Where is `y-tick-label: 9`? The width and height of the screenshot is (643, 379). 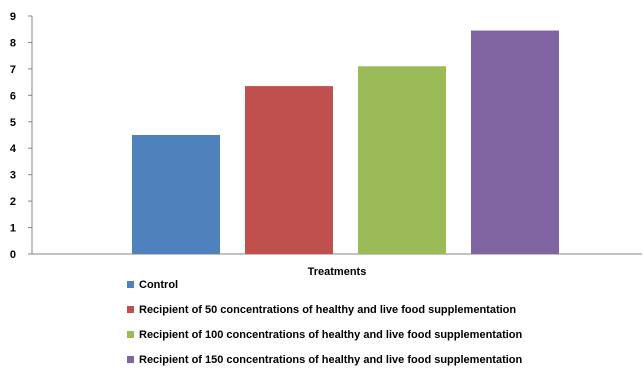
y-tick-label: 9 is located at coordinates (13, 17).